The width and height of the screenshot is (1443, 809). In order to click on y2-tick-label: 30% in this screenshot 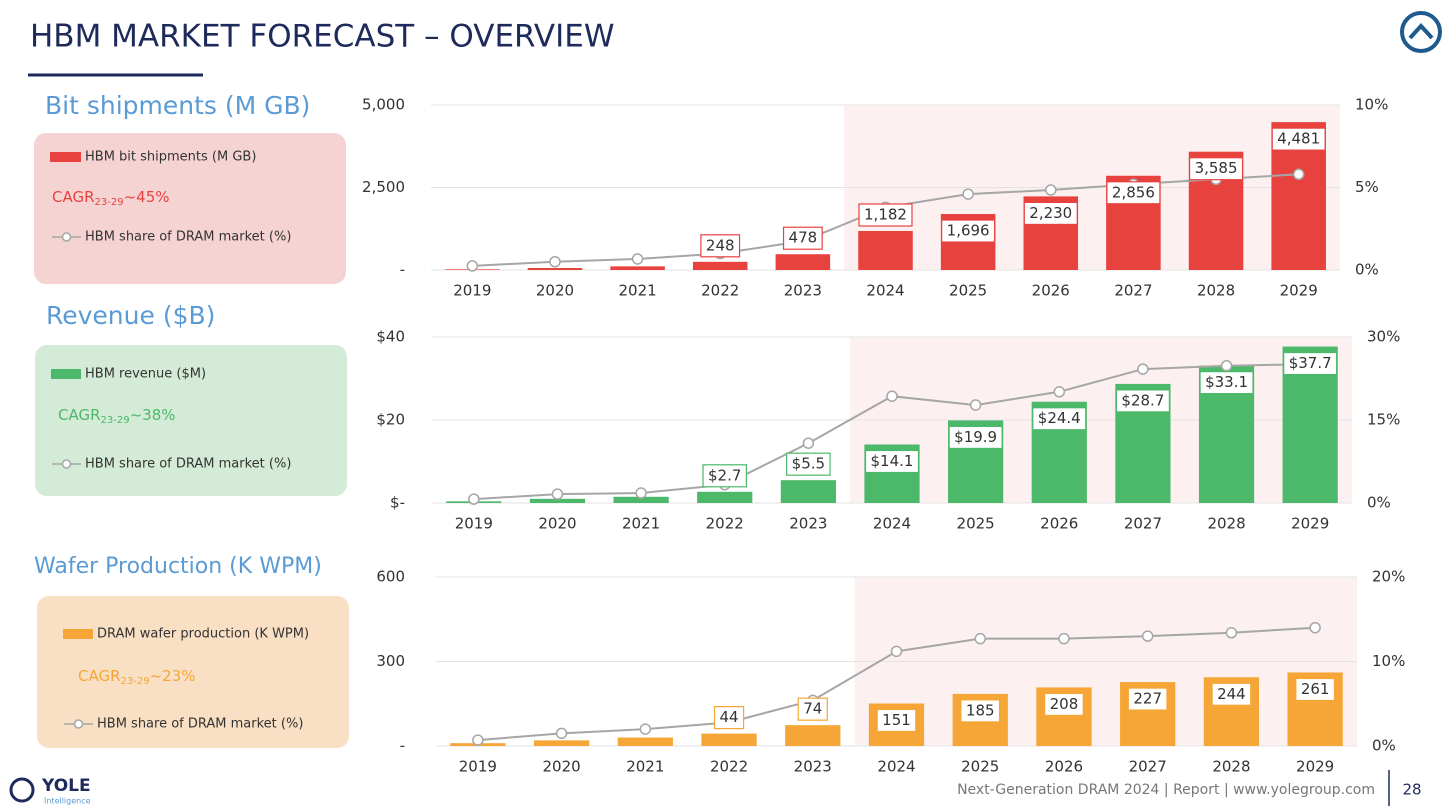, I will do `click(1383, 337)`.